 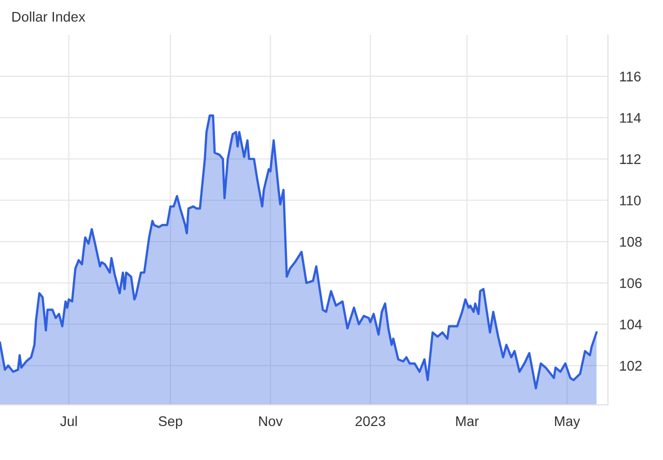 I want to click on y-tick-label: 102, so click(x=631, y=365).